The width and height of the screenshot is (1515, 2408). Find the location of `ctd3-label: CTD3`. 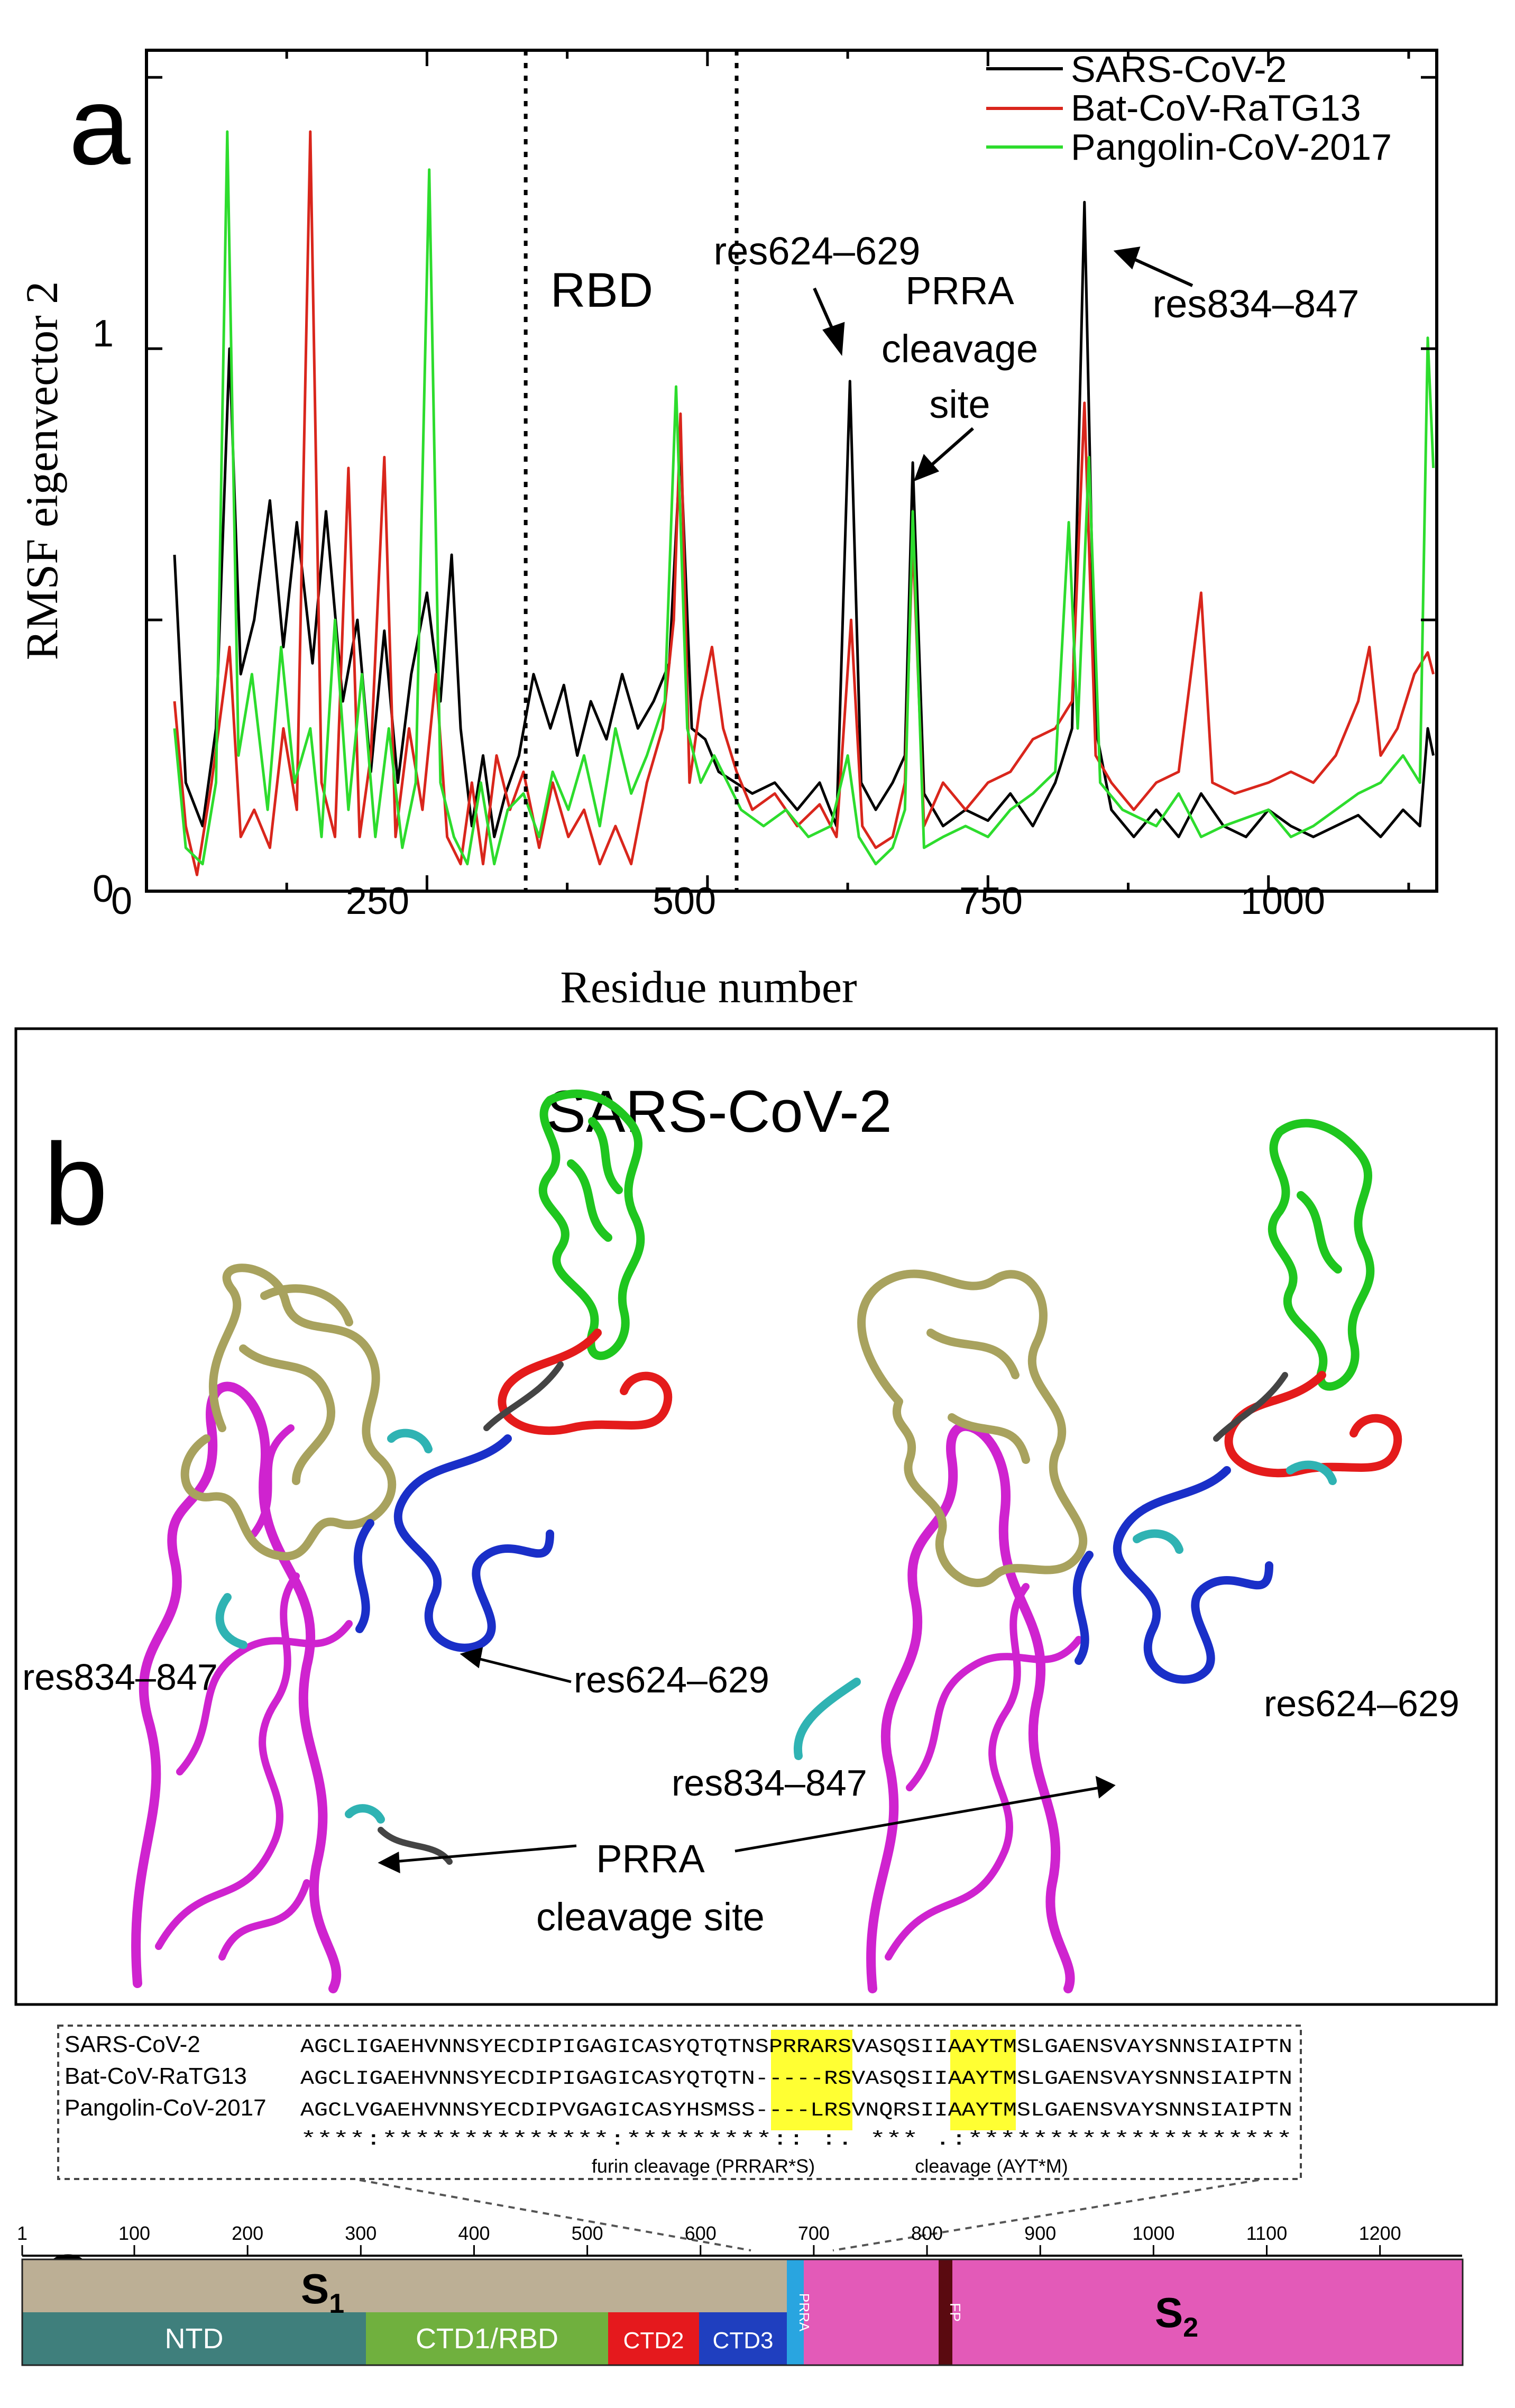

ctd3-label: CTD3 is located at coordinates (743, 2341).